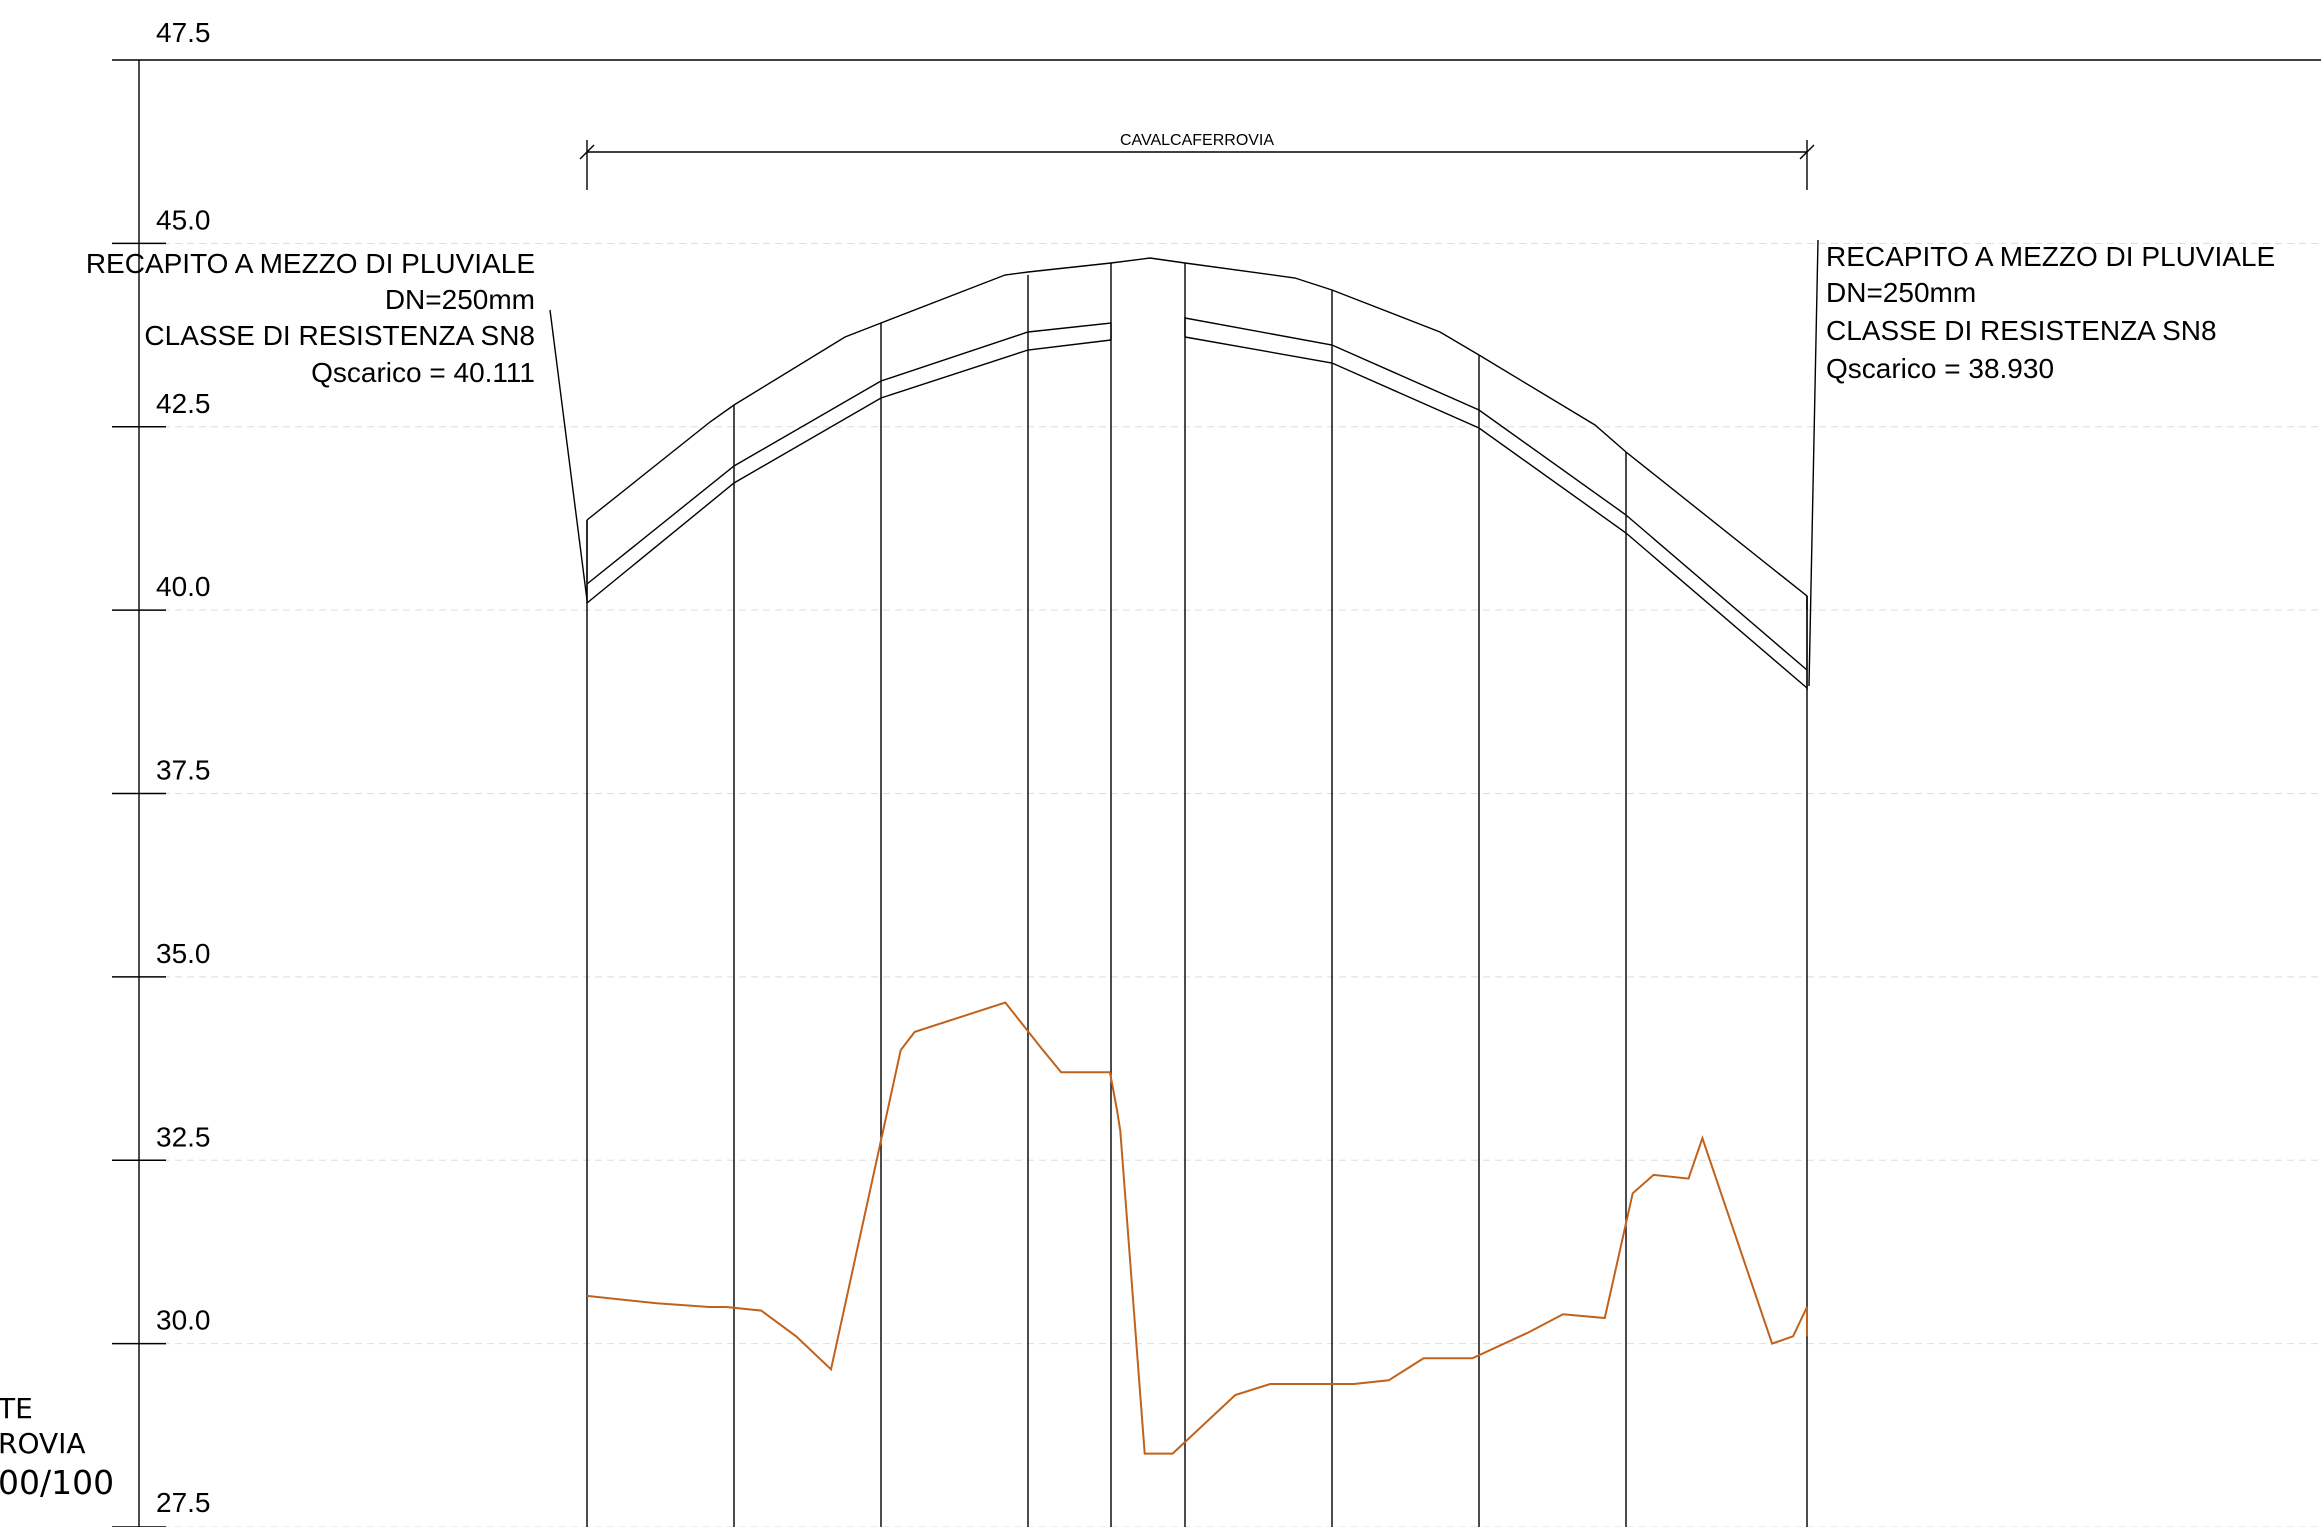 The width and height of the screenshot is (2321, 1527). Describe the element at coordinates (183, 1502) in the screenshot. I see `y-tick-label: 27.5` at that location.